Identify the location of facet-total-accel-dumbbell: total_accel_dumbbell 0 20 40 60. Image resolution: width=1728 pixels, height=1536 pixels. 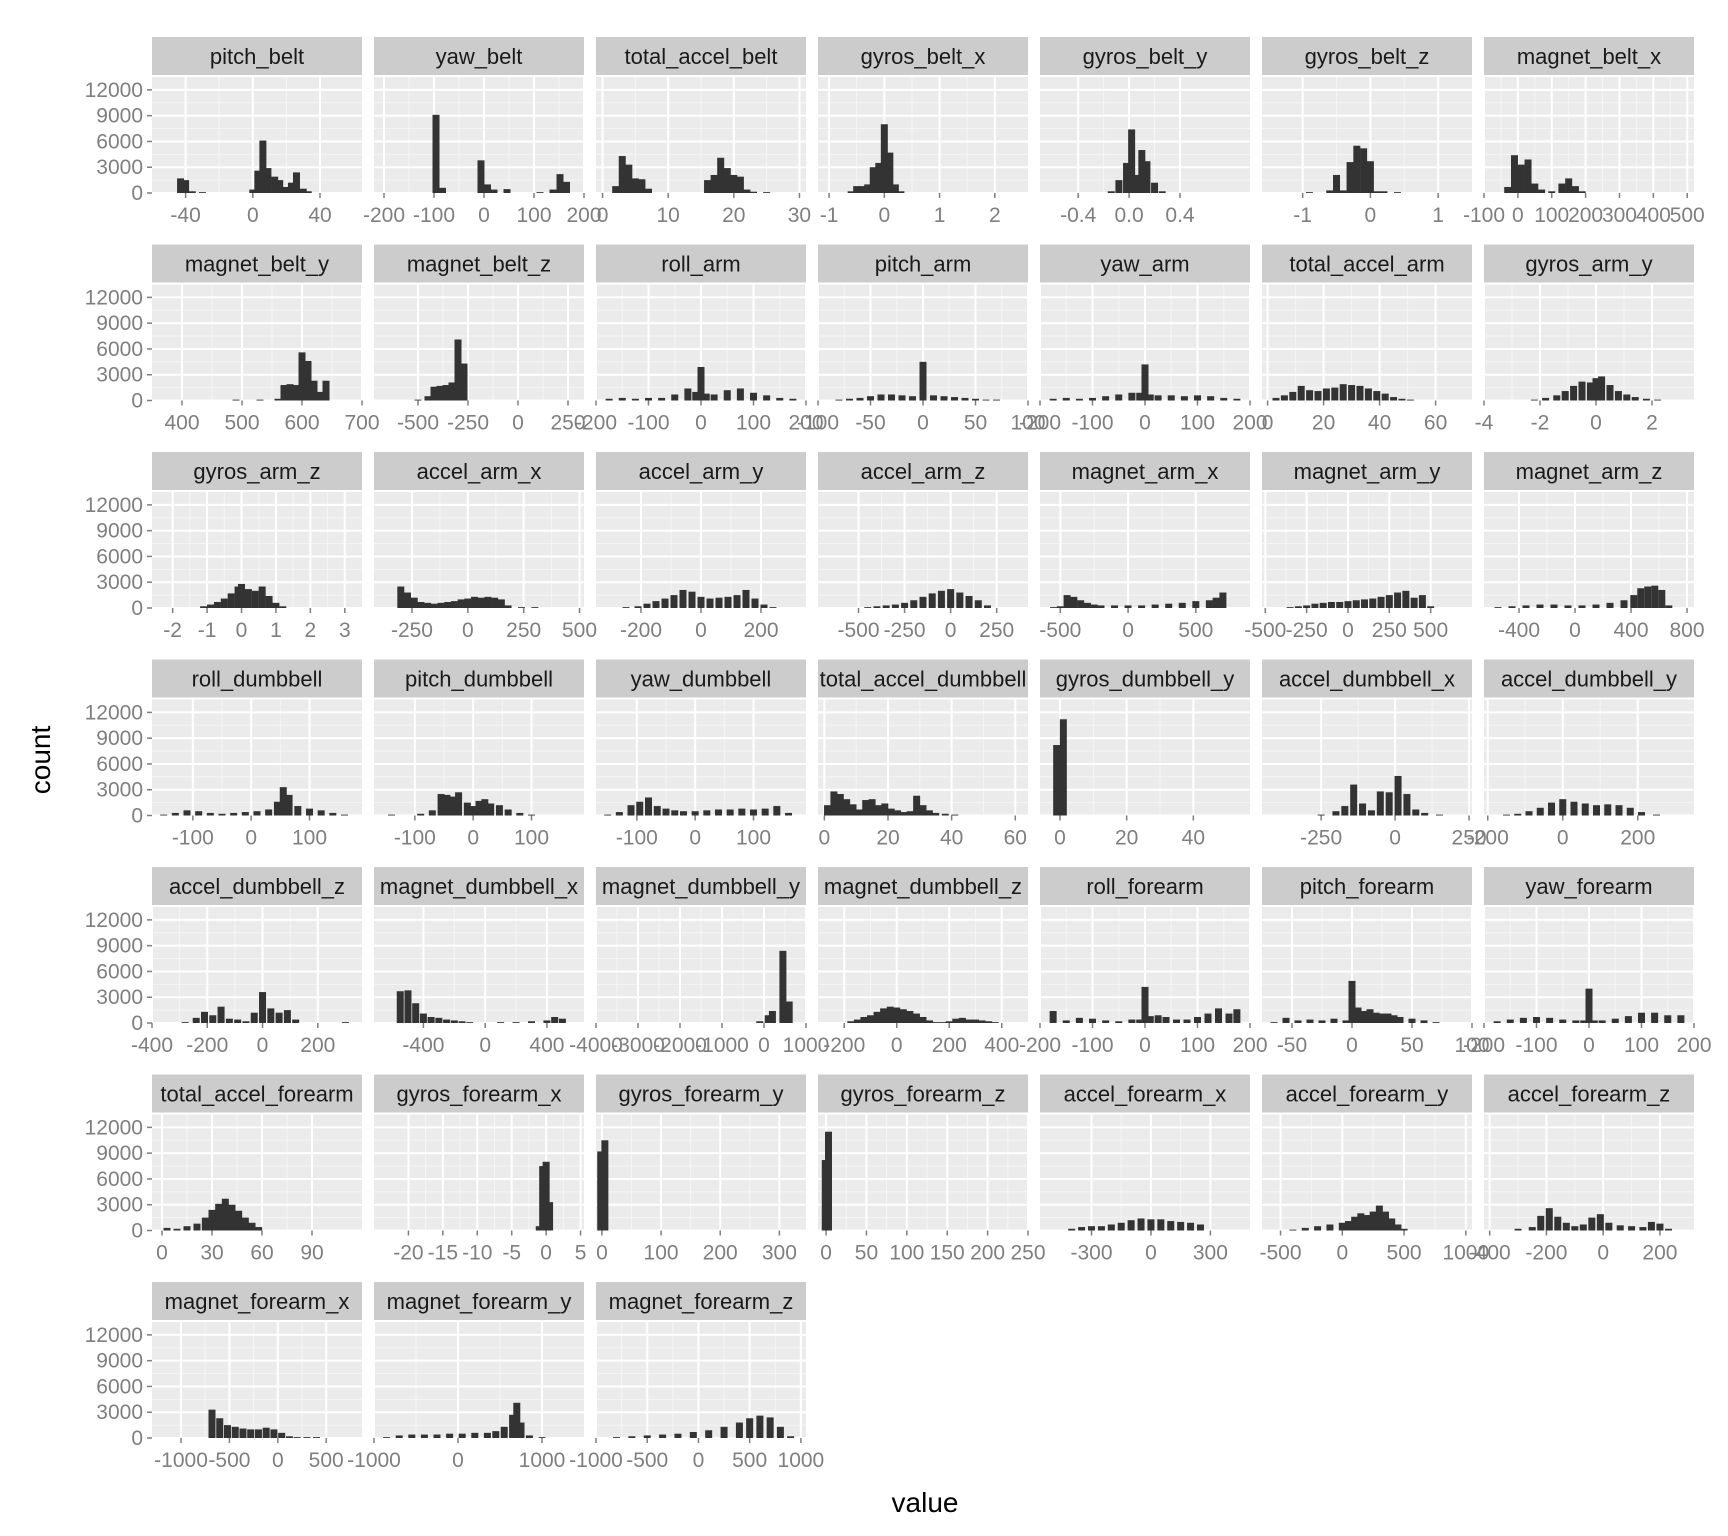
(923, 754).